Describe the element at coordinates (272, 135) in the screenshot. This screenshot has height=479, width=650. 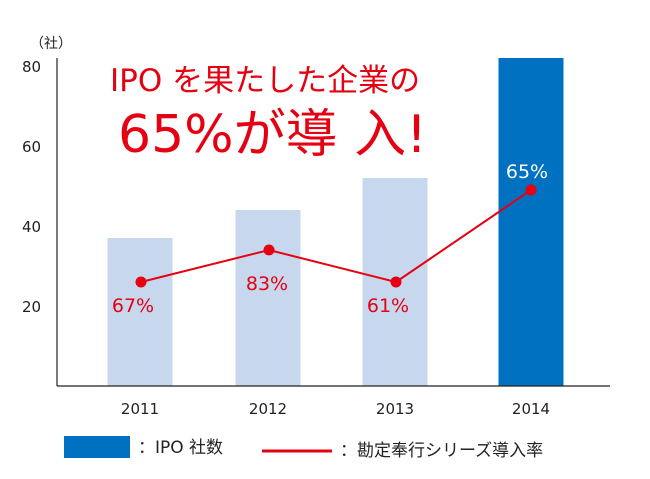
I see `headline-line2: 65%が導 入!` at that location.